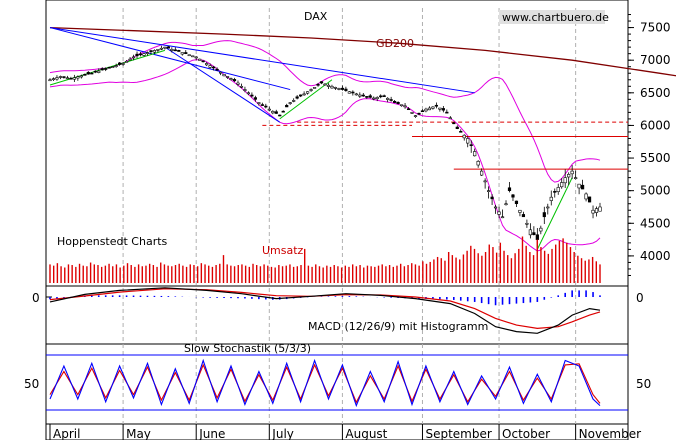  I want to click on watermark-box, so click(552, 17).